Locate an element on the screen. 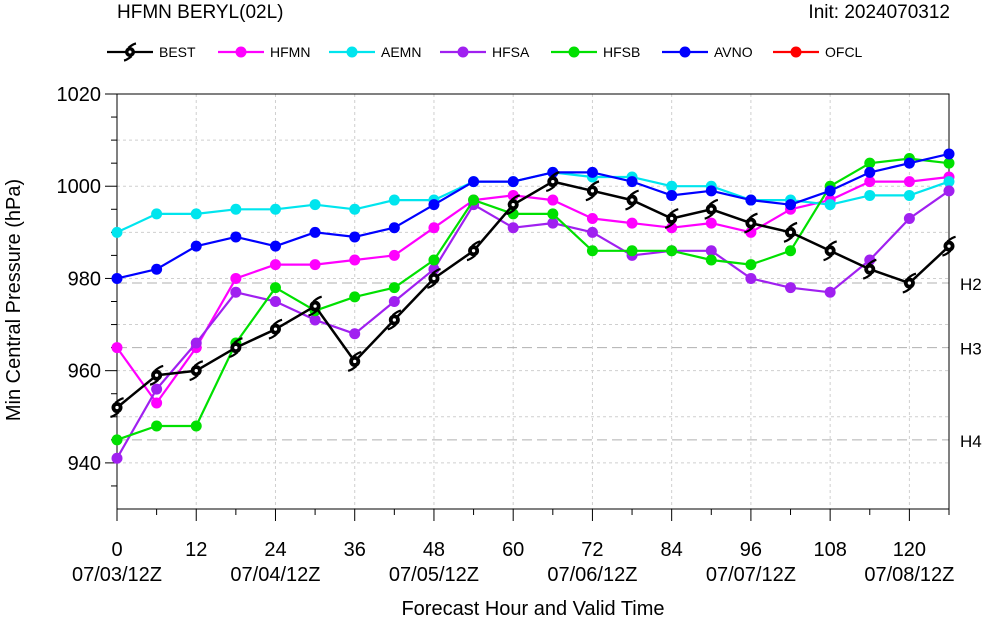 The image size is (984, 618). legend-item-aemn: AEMN is located at coordinates (375, 52).